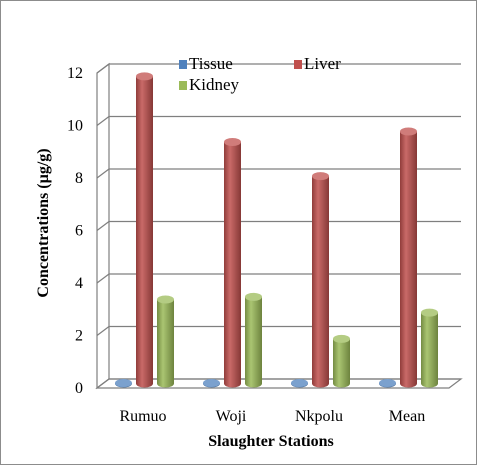 The width and height of the screenshot is (477, 469). I want to click on bar-tissue-rumuo, so click(123, 383).